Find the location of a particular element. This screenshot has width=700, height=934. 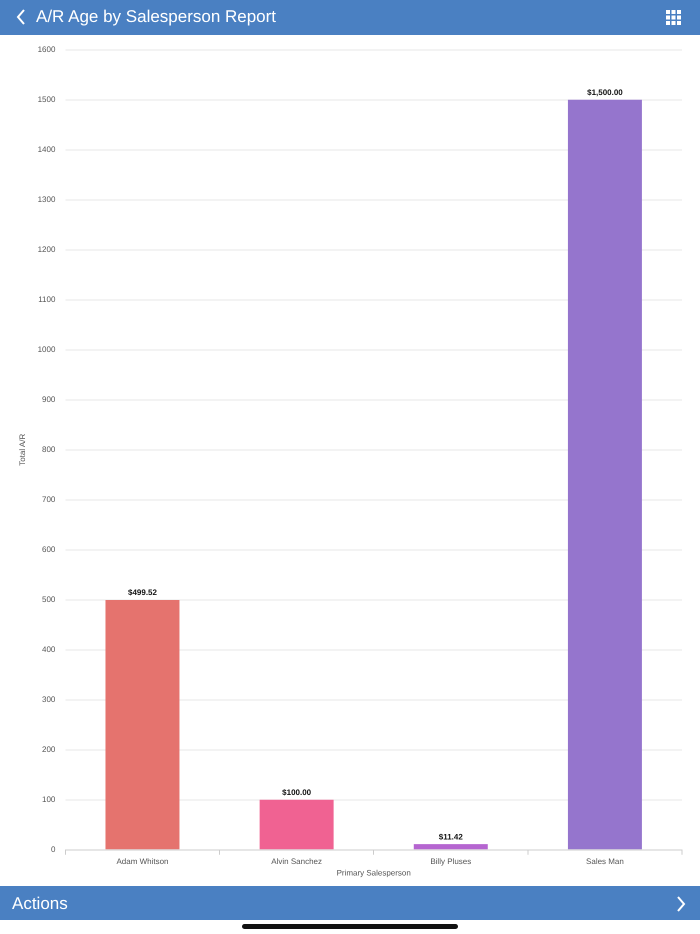

y-tick-label: 1000 is located at coordinates (47, 349).